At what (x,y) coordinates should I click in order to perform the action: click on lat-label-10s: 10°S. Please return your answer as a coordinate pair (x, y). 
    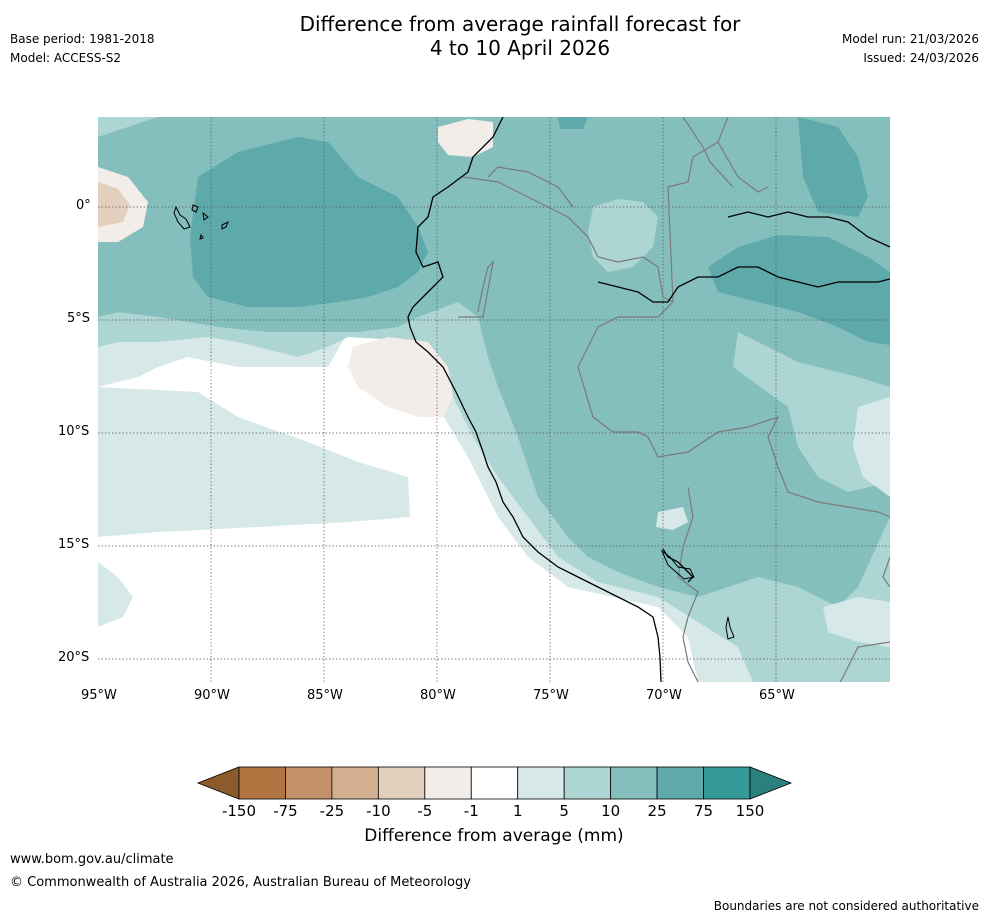
    Looking at the image, I should click on (74, 431).